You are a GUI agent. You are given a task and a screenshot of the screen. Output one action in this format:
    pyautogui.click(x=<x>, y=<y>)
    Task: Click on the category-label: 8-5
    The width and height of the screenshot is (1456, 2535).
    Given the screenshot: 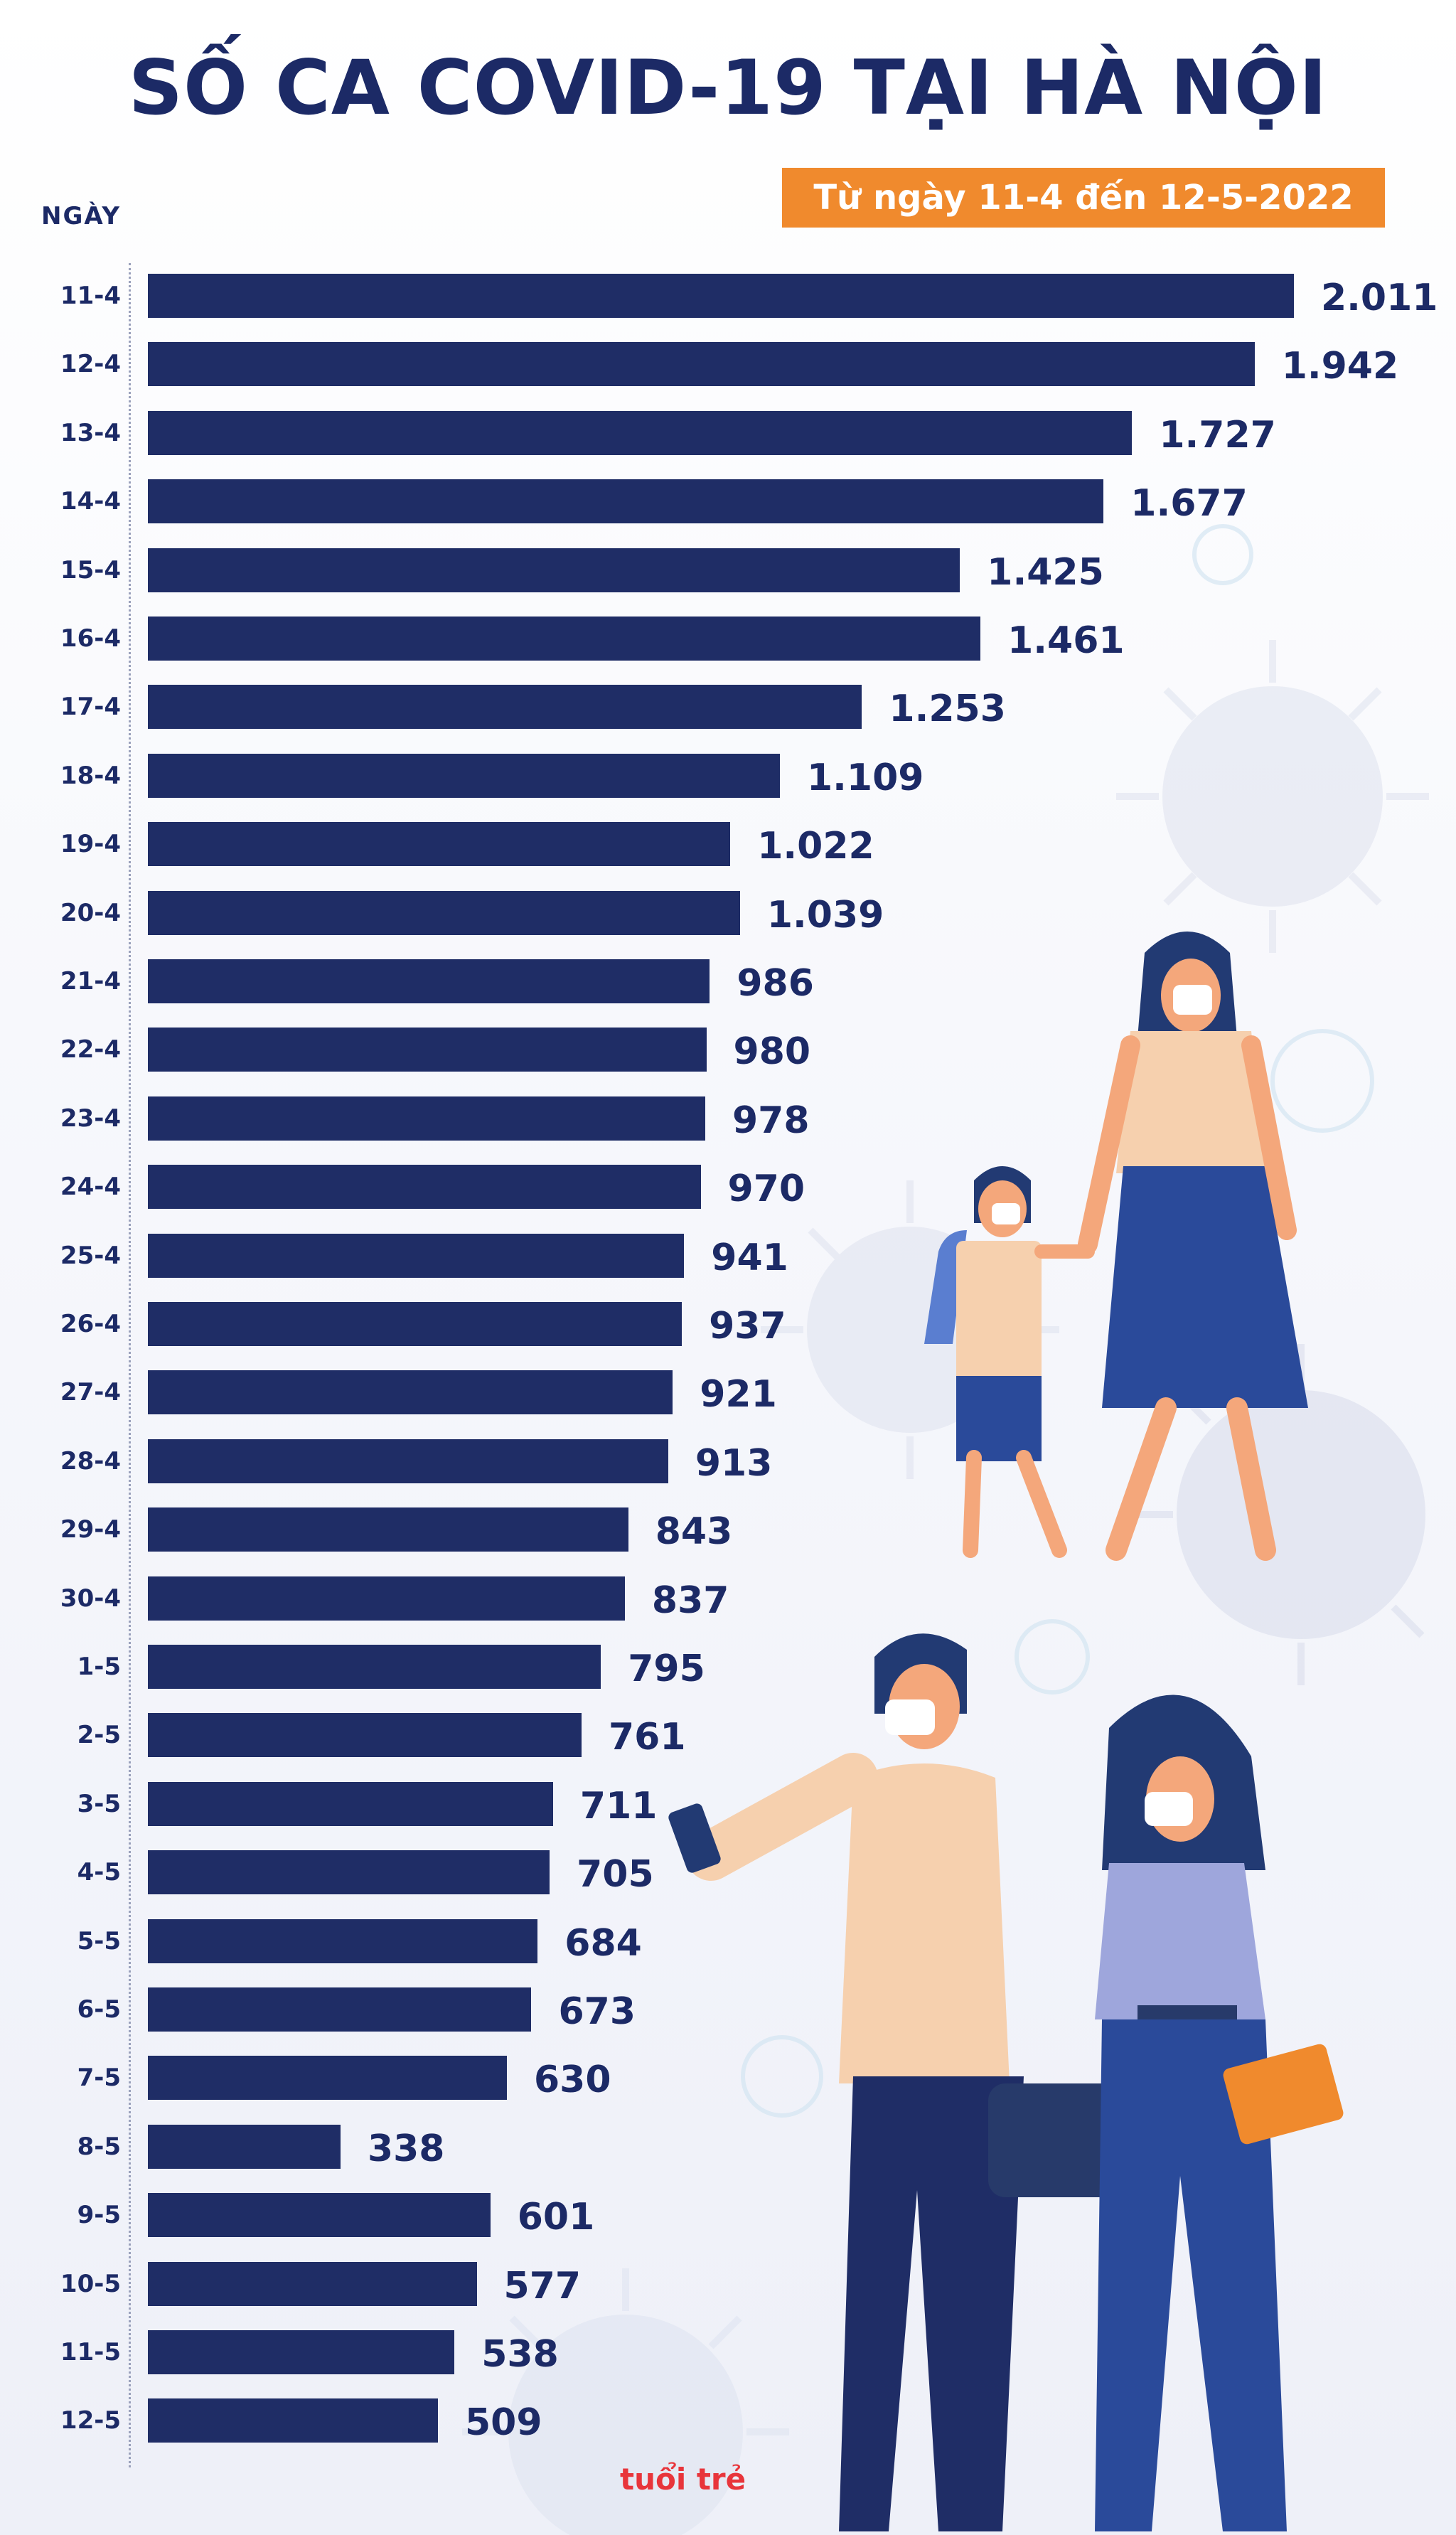 What is the action you would take?
    pyautogui.click(x=99, y=2146)
    